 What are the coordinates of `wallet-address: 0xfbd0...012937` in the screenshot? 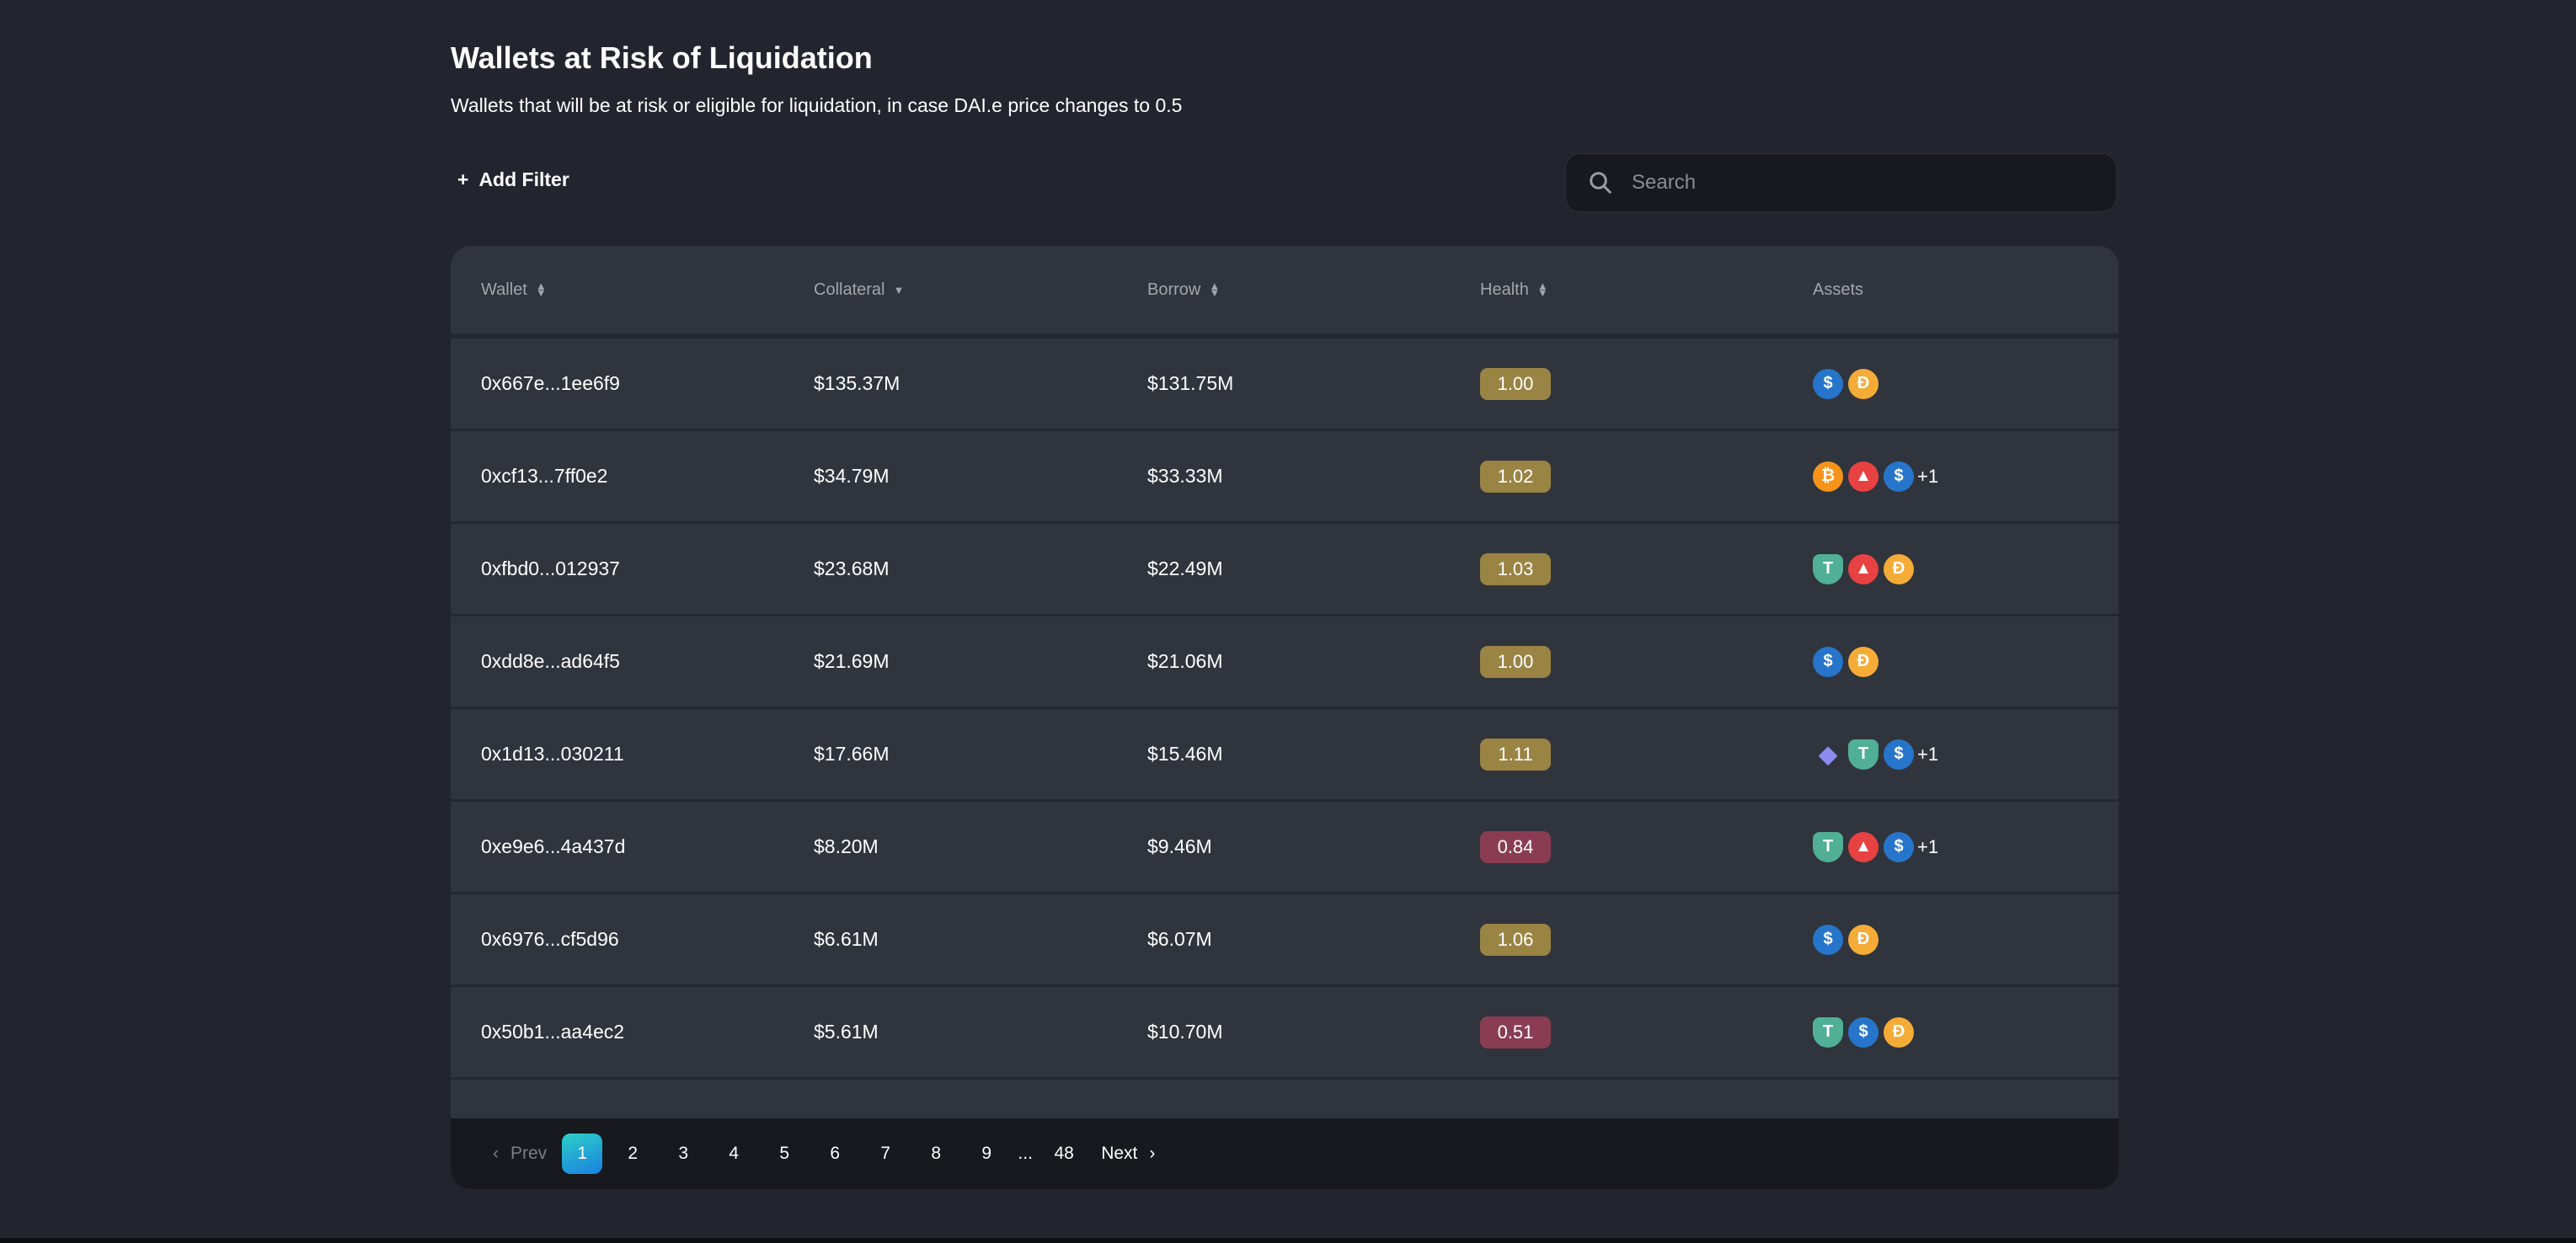 It's located at (550, 568).